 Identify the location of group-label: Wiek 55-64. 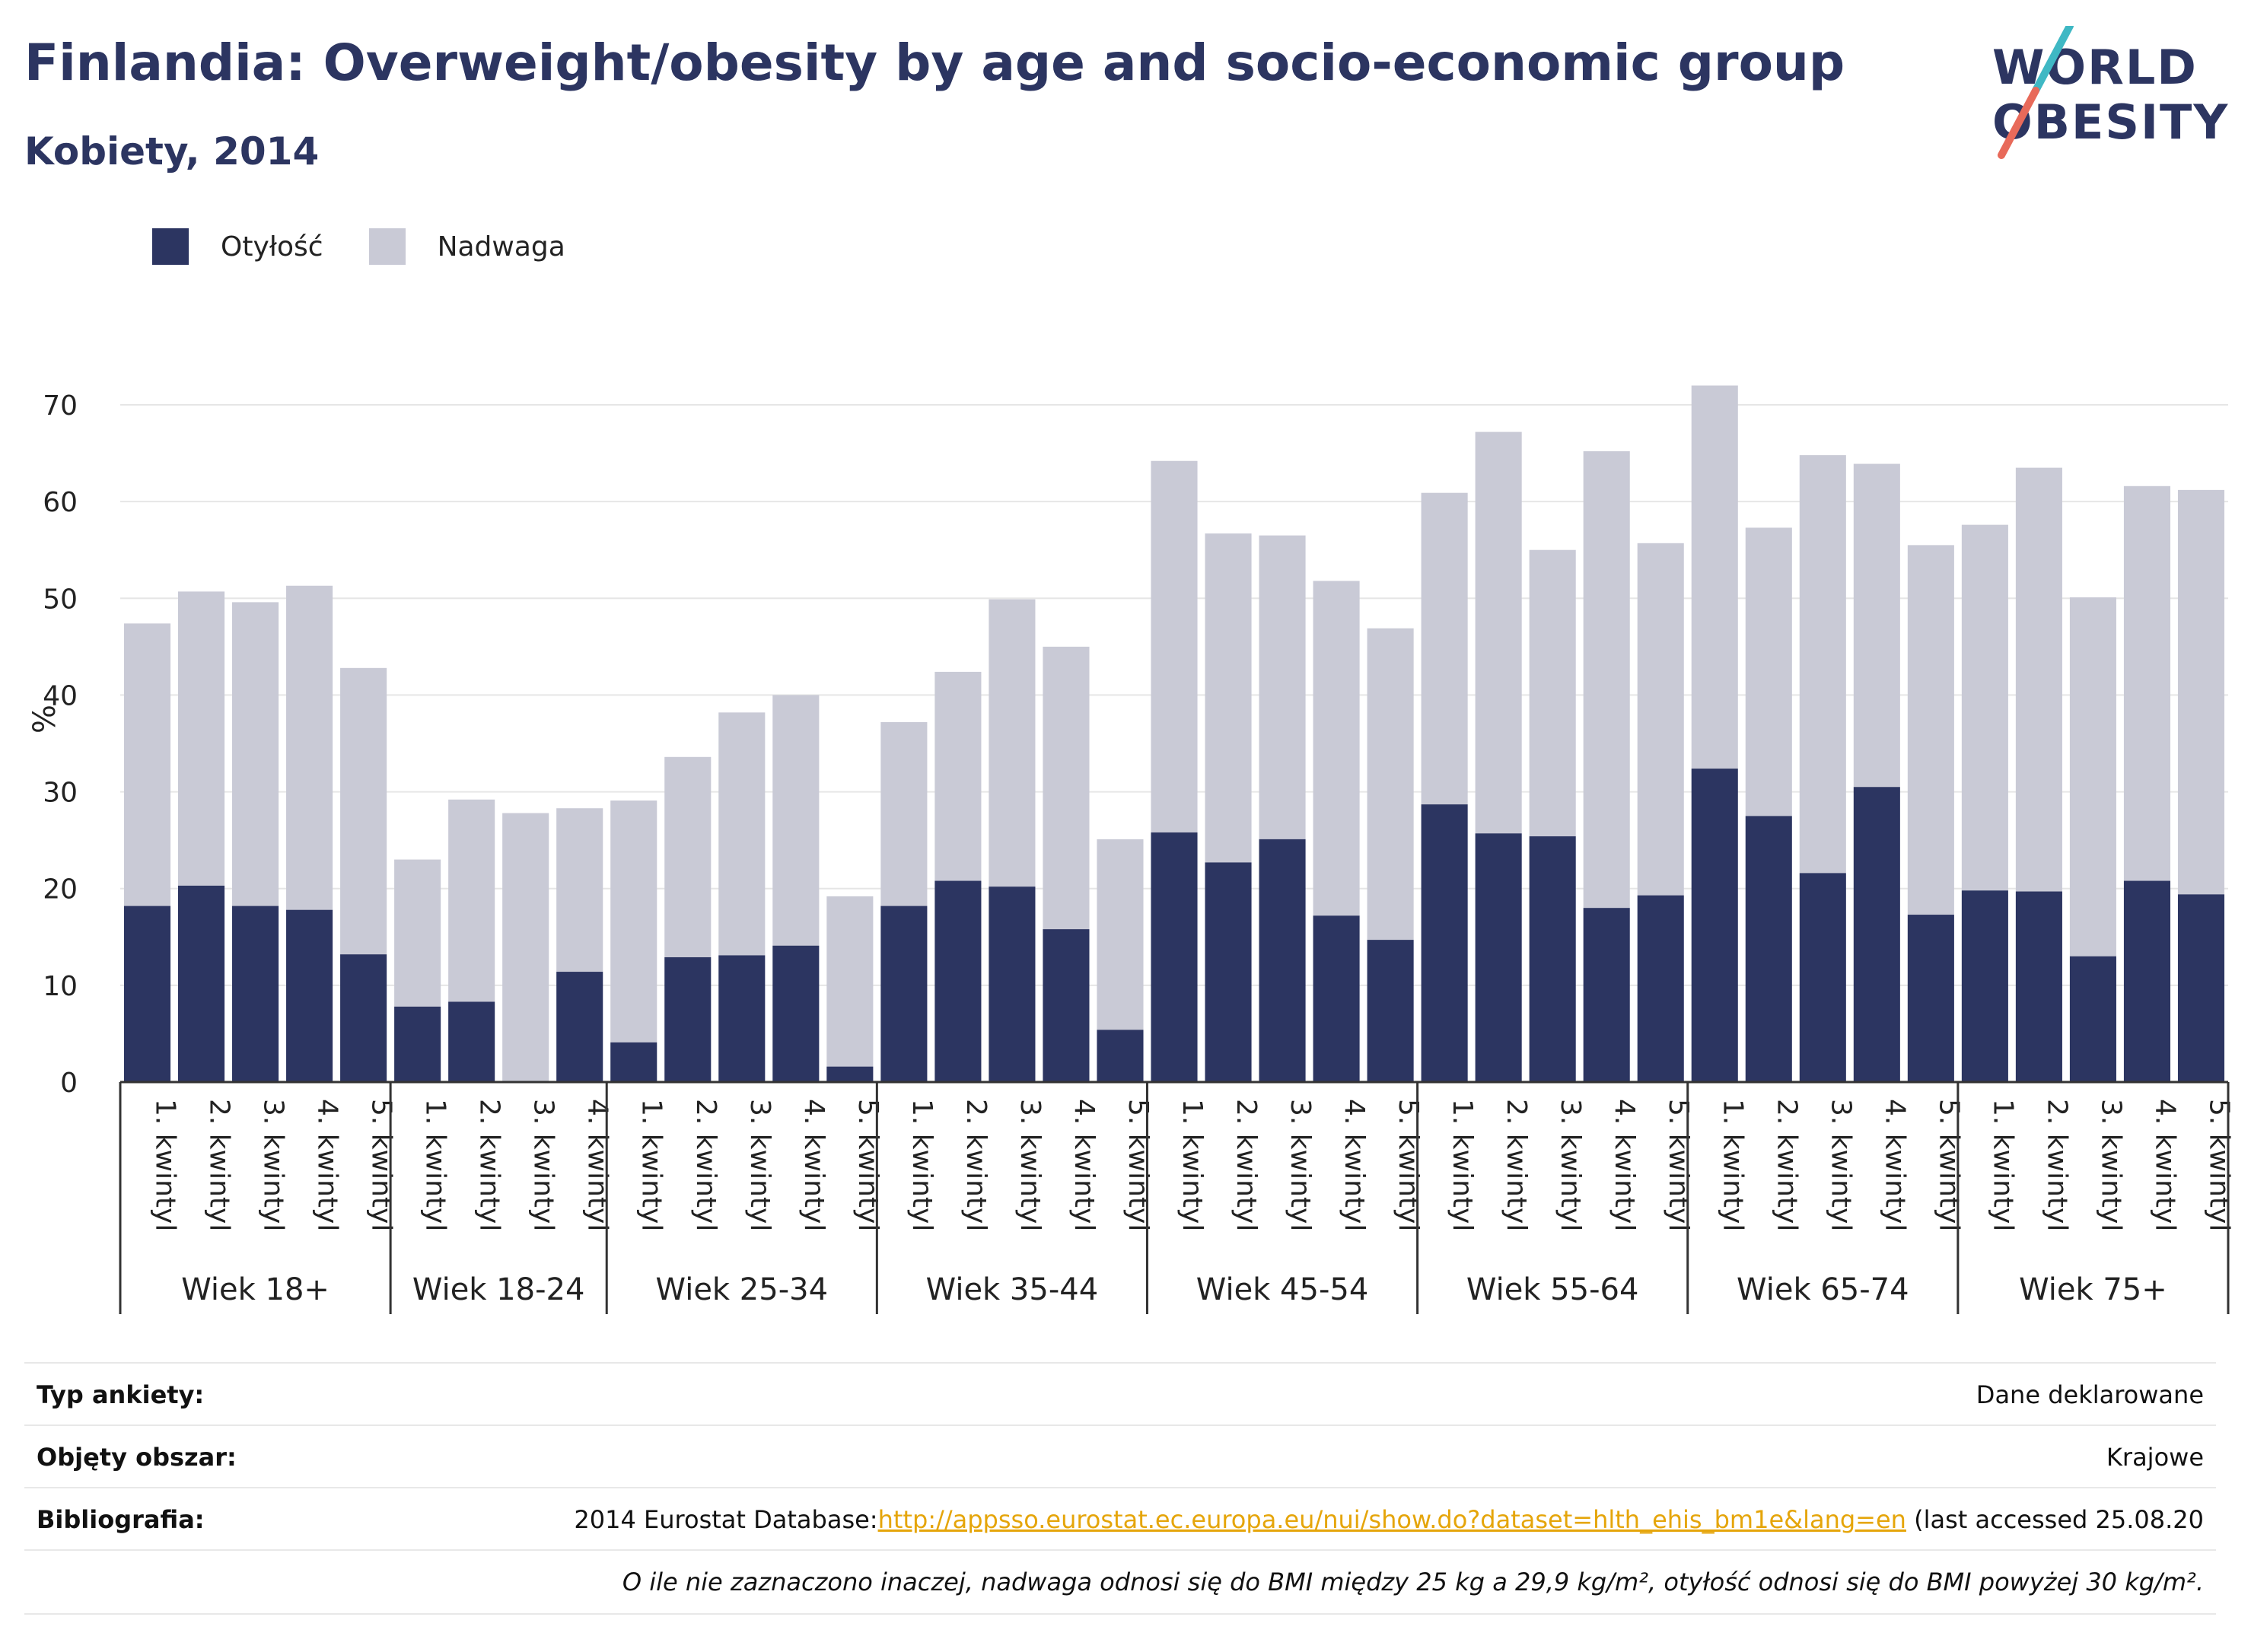
(1552, 1289).